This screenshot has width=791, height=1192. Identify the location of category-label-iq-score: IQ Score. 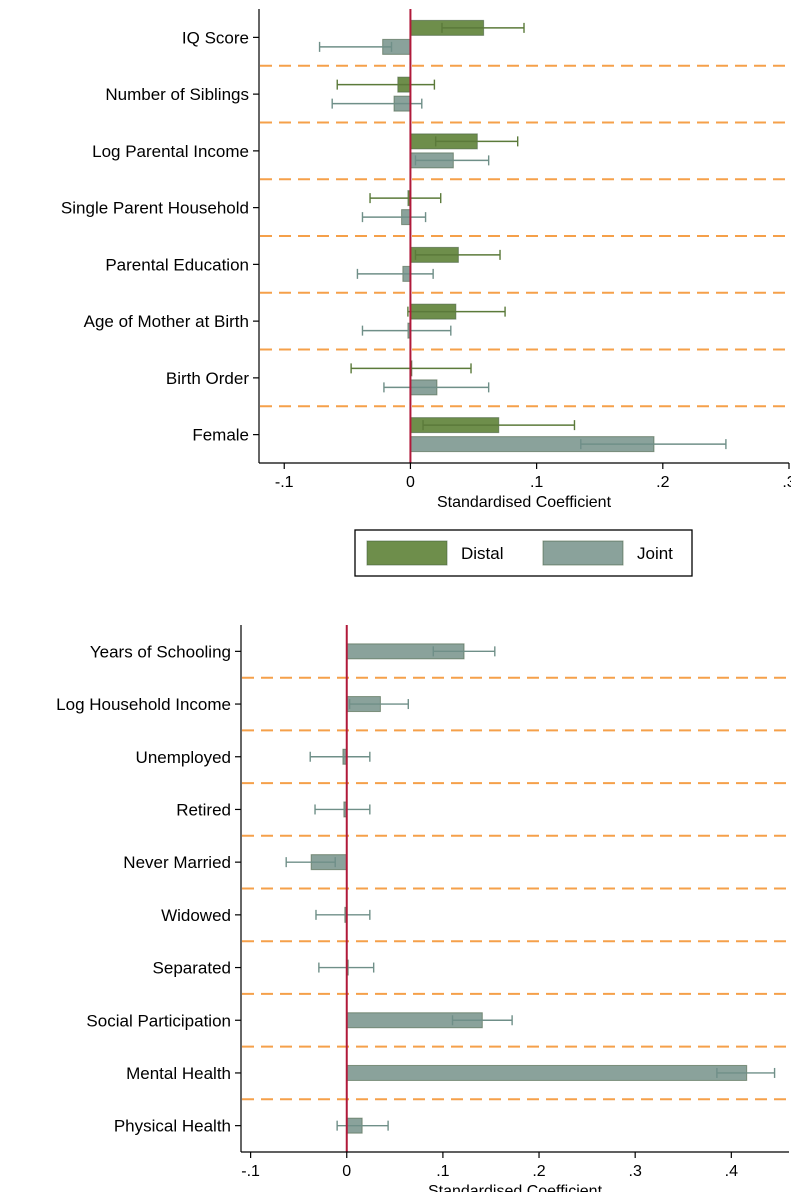
(215, 37).